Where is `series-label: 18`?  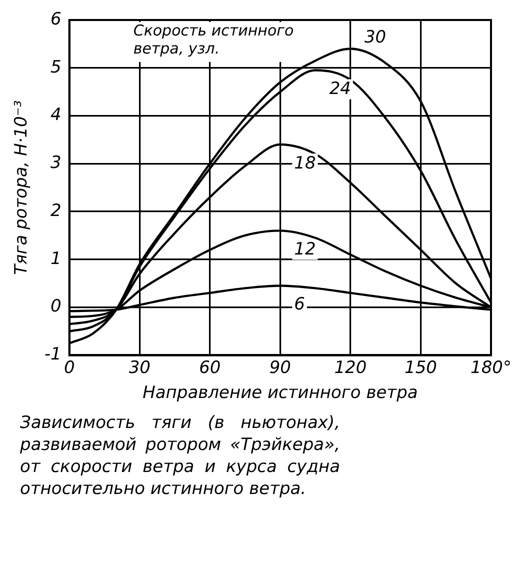
series-label: 18 is located at coordinates (305, 163).